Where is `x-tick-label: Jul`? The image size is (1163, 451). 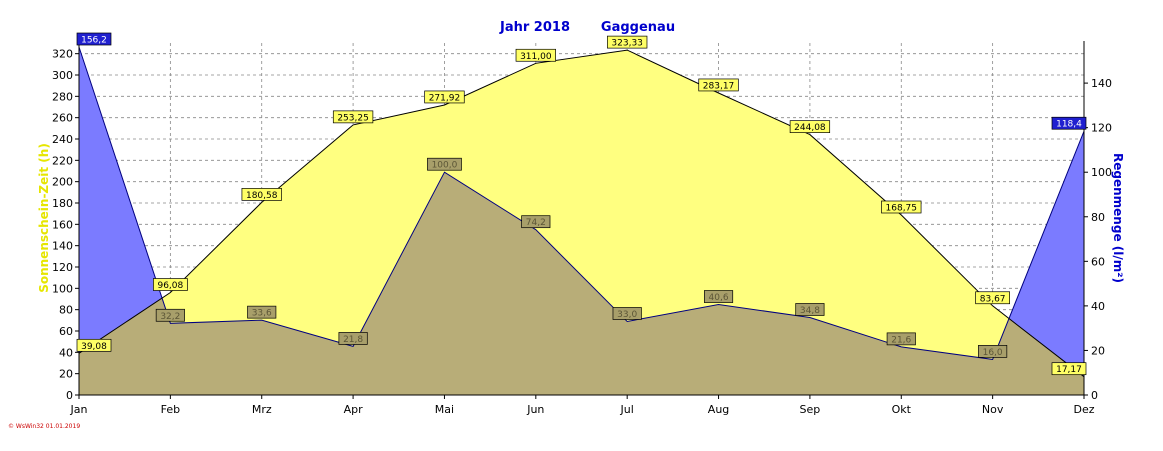 x-tick-label: Jul is located at coordinates (627, 409).